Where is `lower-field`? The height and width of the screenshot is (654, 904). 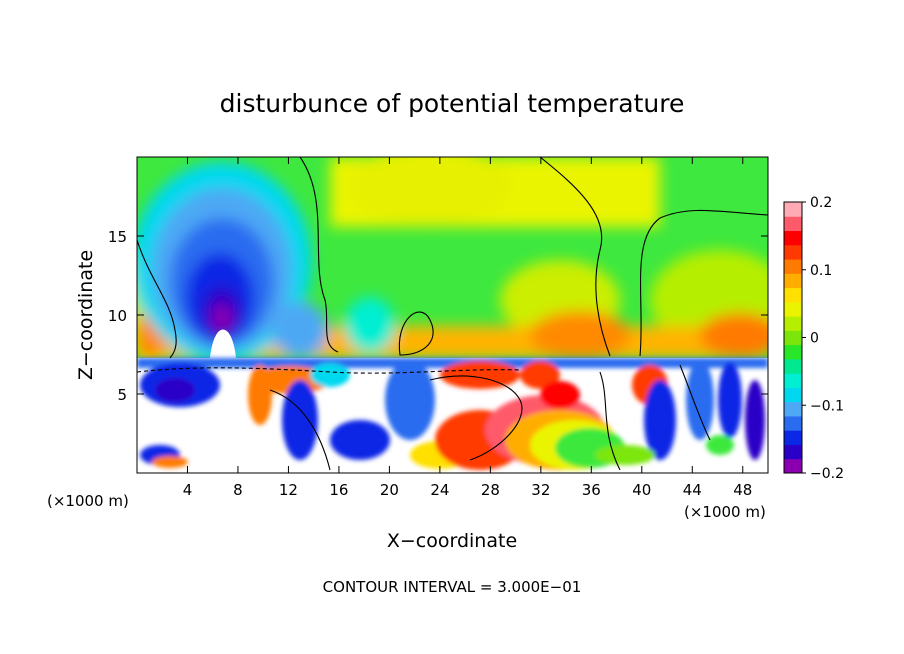 lower-field is located at coordinates (452, 414).